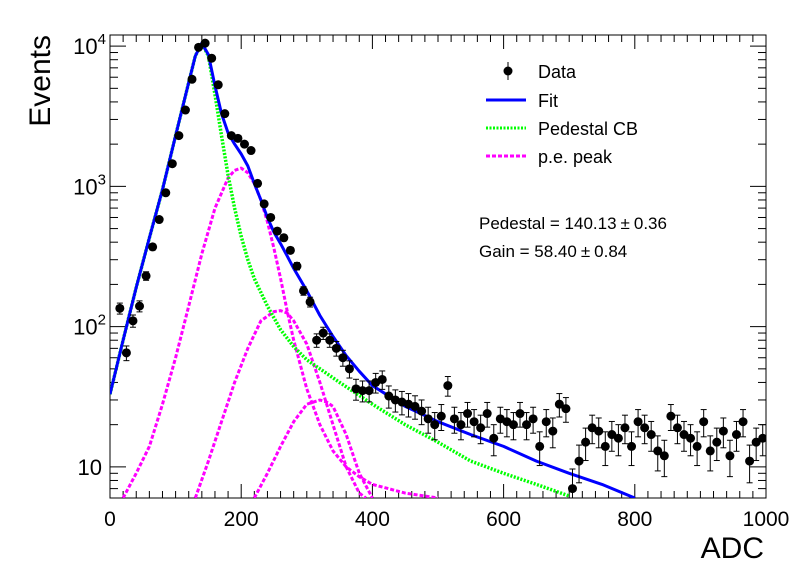 The image size is (796, 572). Describe the element at coordinates (575, 157) in the screenshot. I see `legend-pe-label: p.e. peak` at that location.